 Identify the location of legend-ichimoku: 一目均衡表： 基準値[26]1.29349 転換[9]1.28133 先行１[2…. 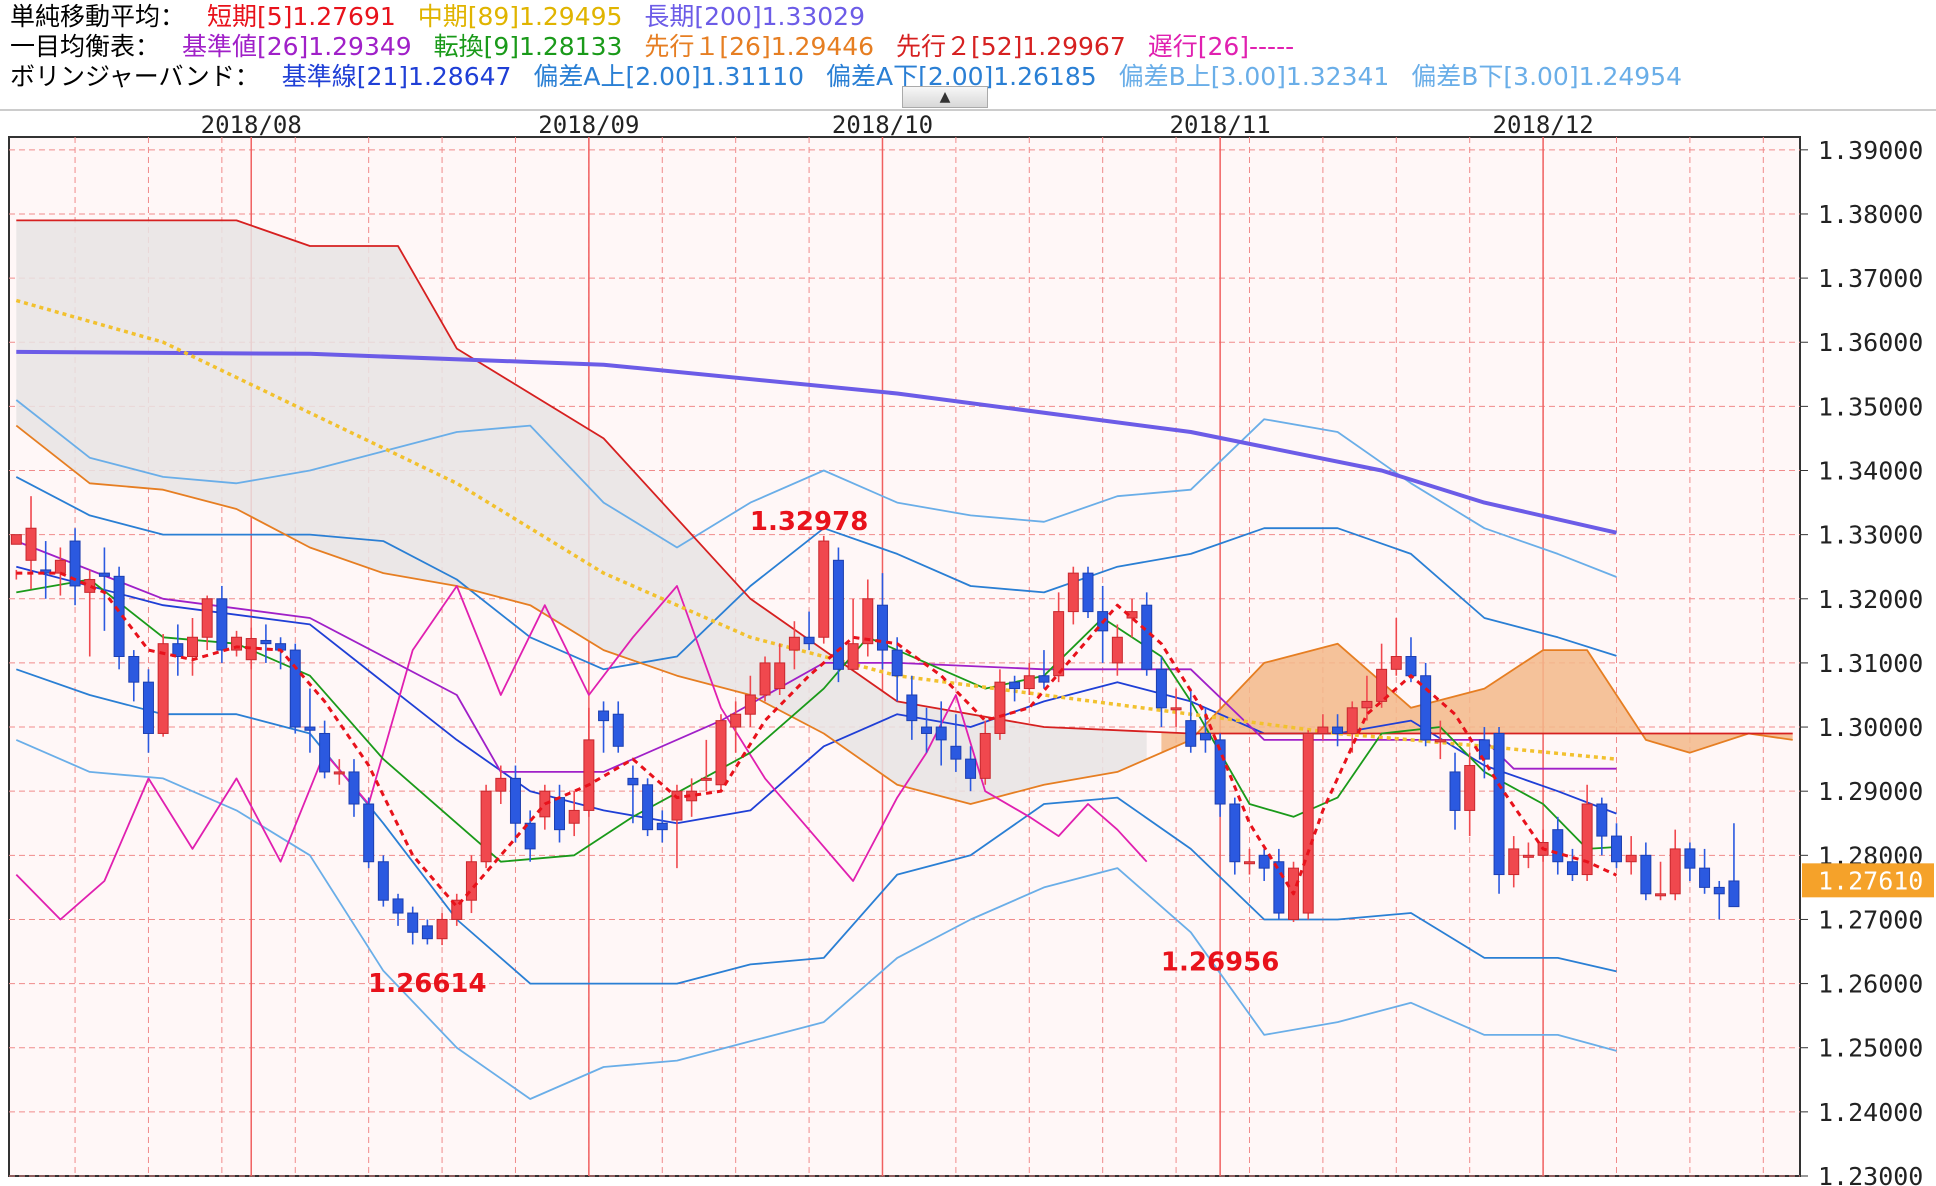
(659, 47).